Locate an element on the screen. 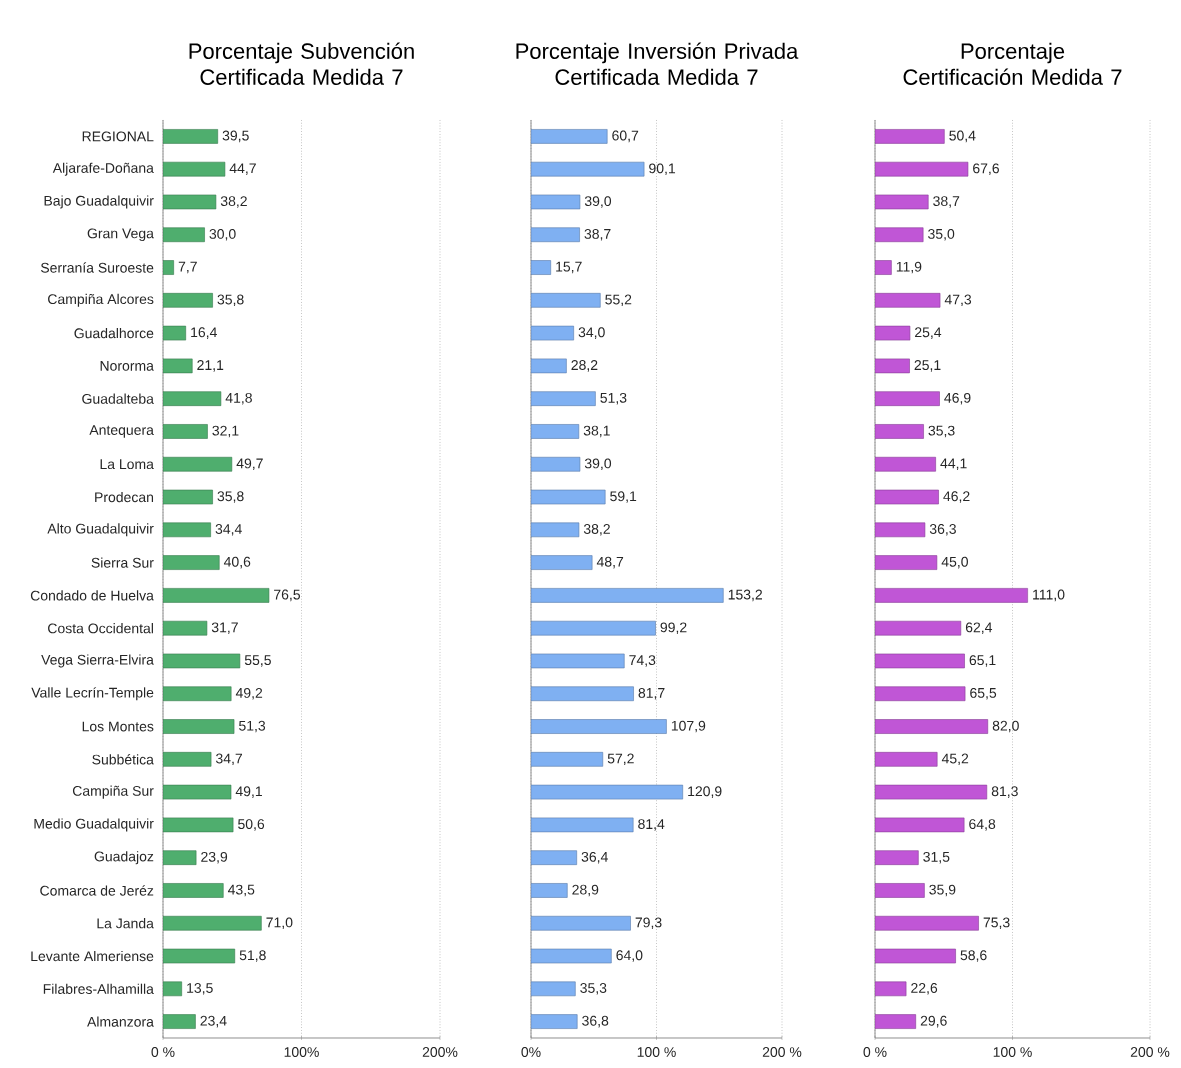  data-label: 90,1 is located at coordinates (662, 169).